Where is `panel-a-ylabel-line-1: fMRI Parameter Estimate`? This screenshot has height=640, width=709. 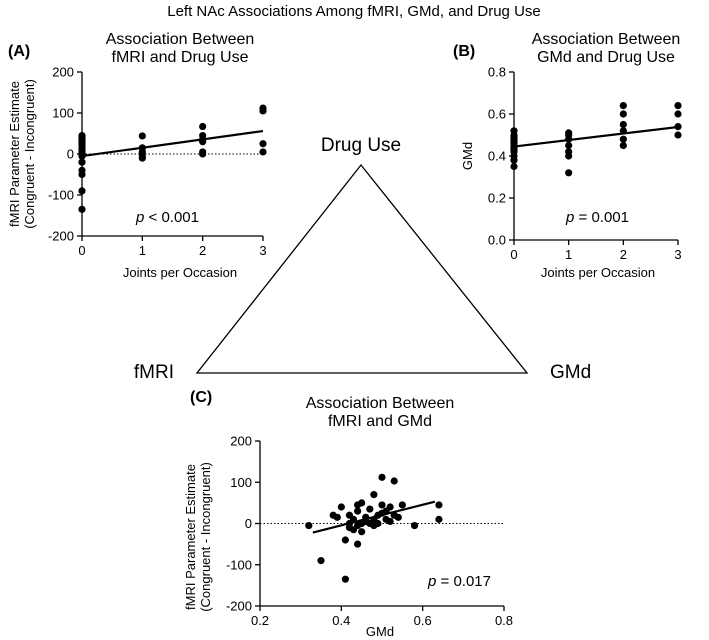
panel-a-ylabel-line-1: fMRI Parameter Estimate is located at coordinates (14, 154).